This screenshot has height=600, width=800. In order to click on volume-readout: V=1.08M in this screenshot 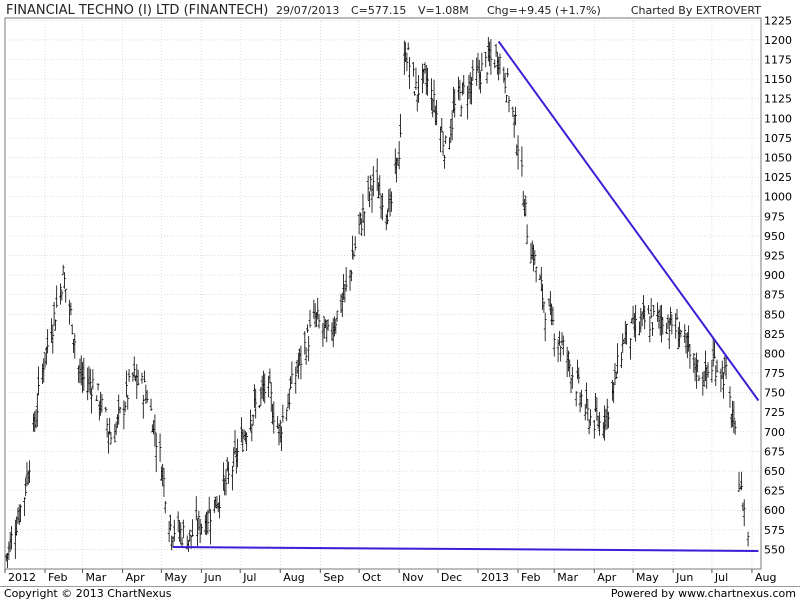, I will do `click(443, 10)`.